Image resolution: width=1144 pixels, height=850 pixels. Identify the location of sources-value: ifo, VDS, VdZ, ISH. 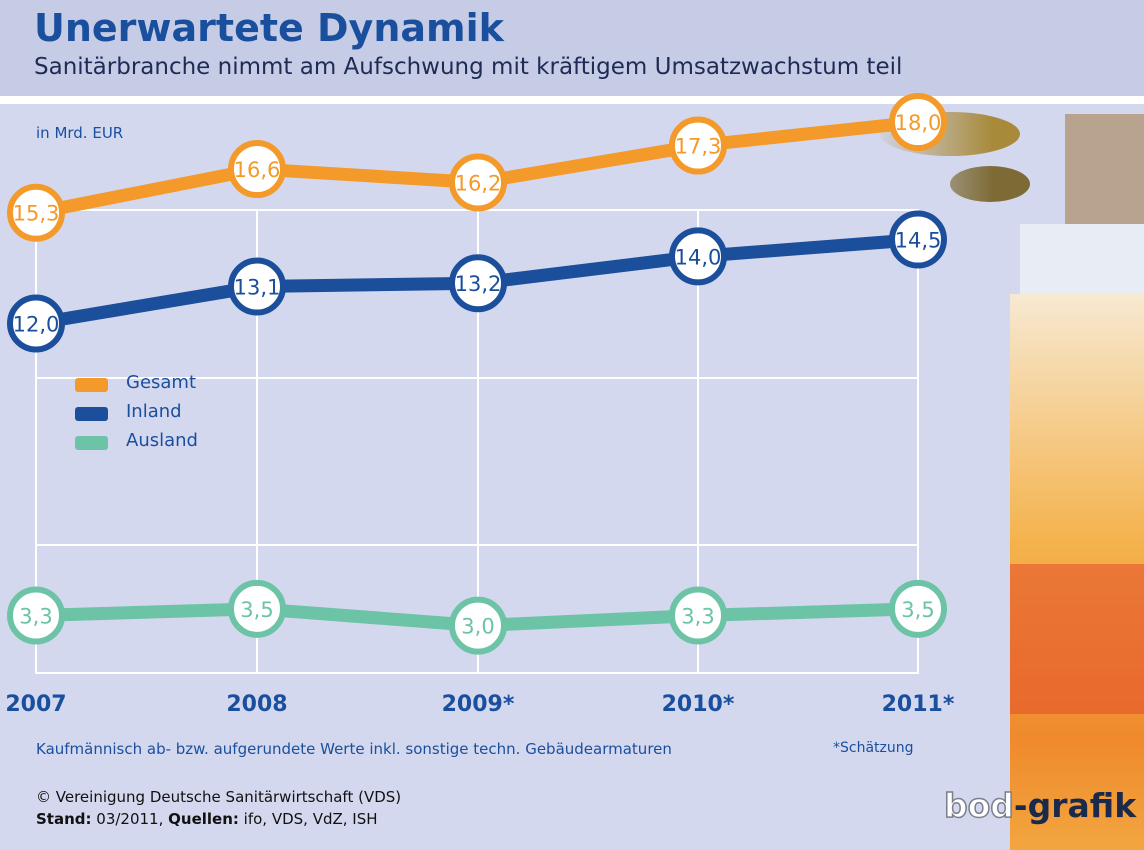
(308, 819).